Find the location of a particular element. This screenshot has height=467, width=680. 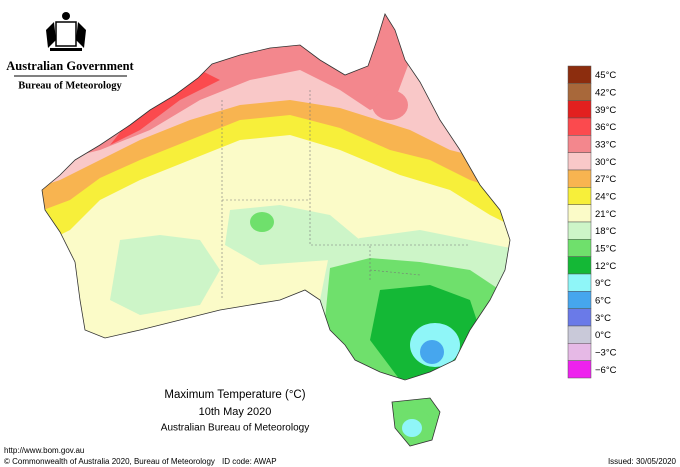

legend-label: −3°C is located at coordinates (606, 353).